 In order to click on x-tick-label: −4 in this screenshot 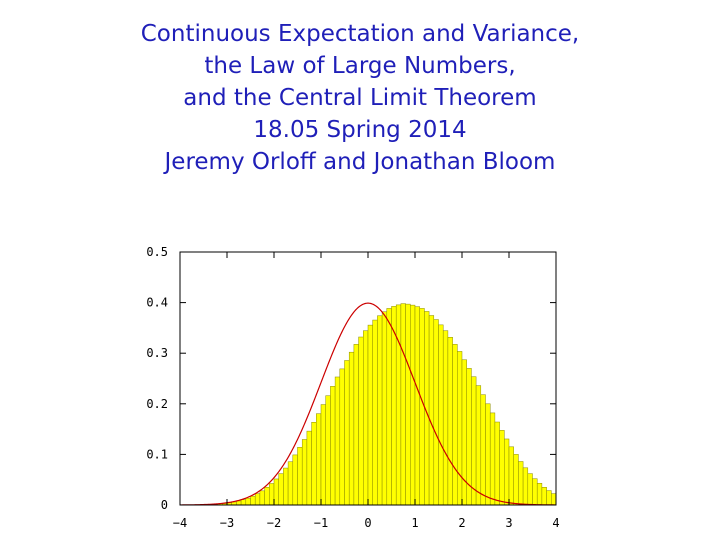, I will do `click(180, 523)`.